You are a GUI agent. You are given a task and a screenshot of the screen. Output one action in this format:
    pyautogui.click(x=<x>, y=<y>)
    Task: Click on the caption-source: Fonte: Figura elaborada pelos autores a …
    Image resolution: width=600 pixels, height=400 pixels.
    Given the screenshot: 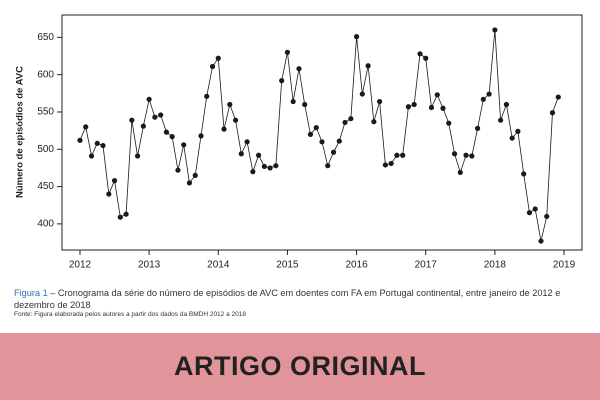 What is the action you would take?
    pyautogui.click(x=130, y=314)
    